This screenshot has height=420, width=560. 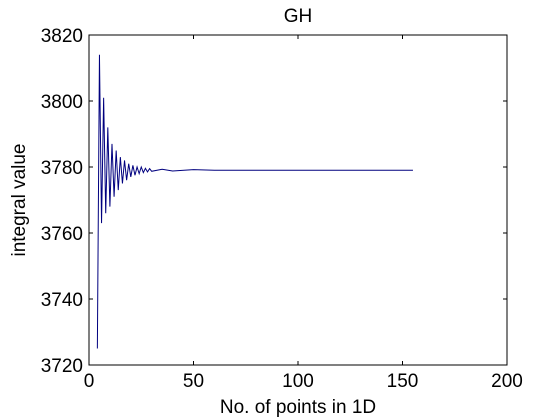 What do you see at coordinates (507, 381) in the screenshot?
I see `x-tick-label: 200` at bounding box center [507, 381].